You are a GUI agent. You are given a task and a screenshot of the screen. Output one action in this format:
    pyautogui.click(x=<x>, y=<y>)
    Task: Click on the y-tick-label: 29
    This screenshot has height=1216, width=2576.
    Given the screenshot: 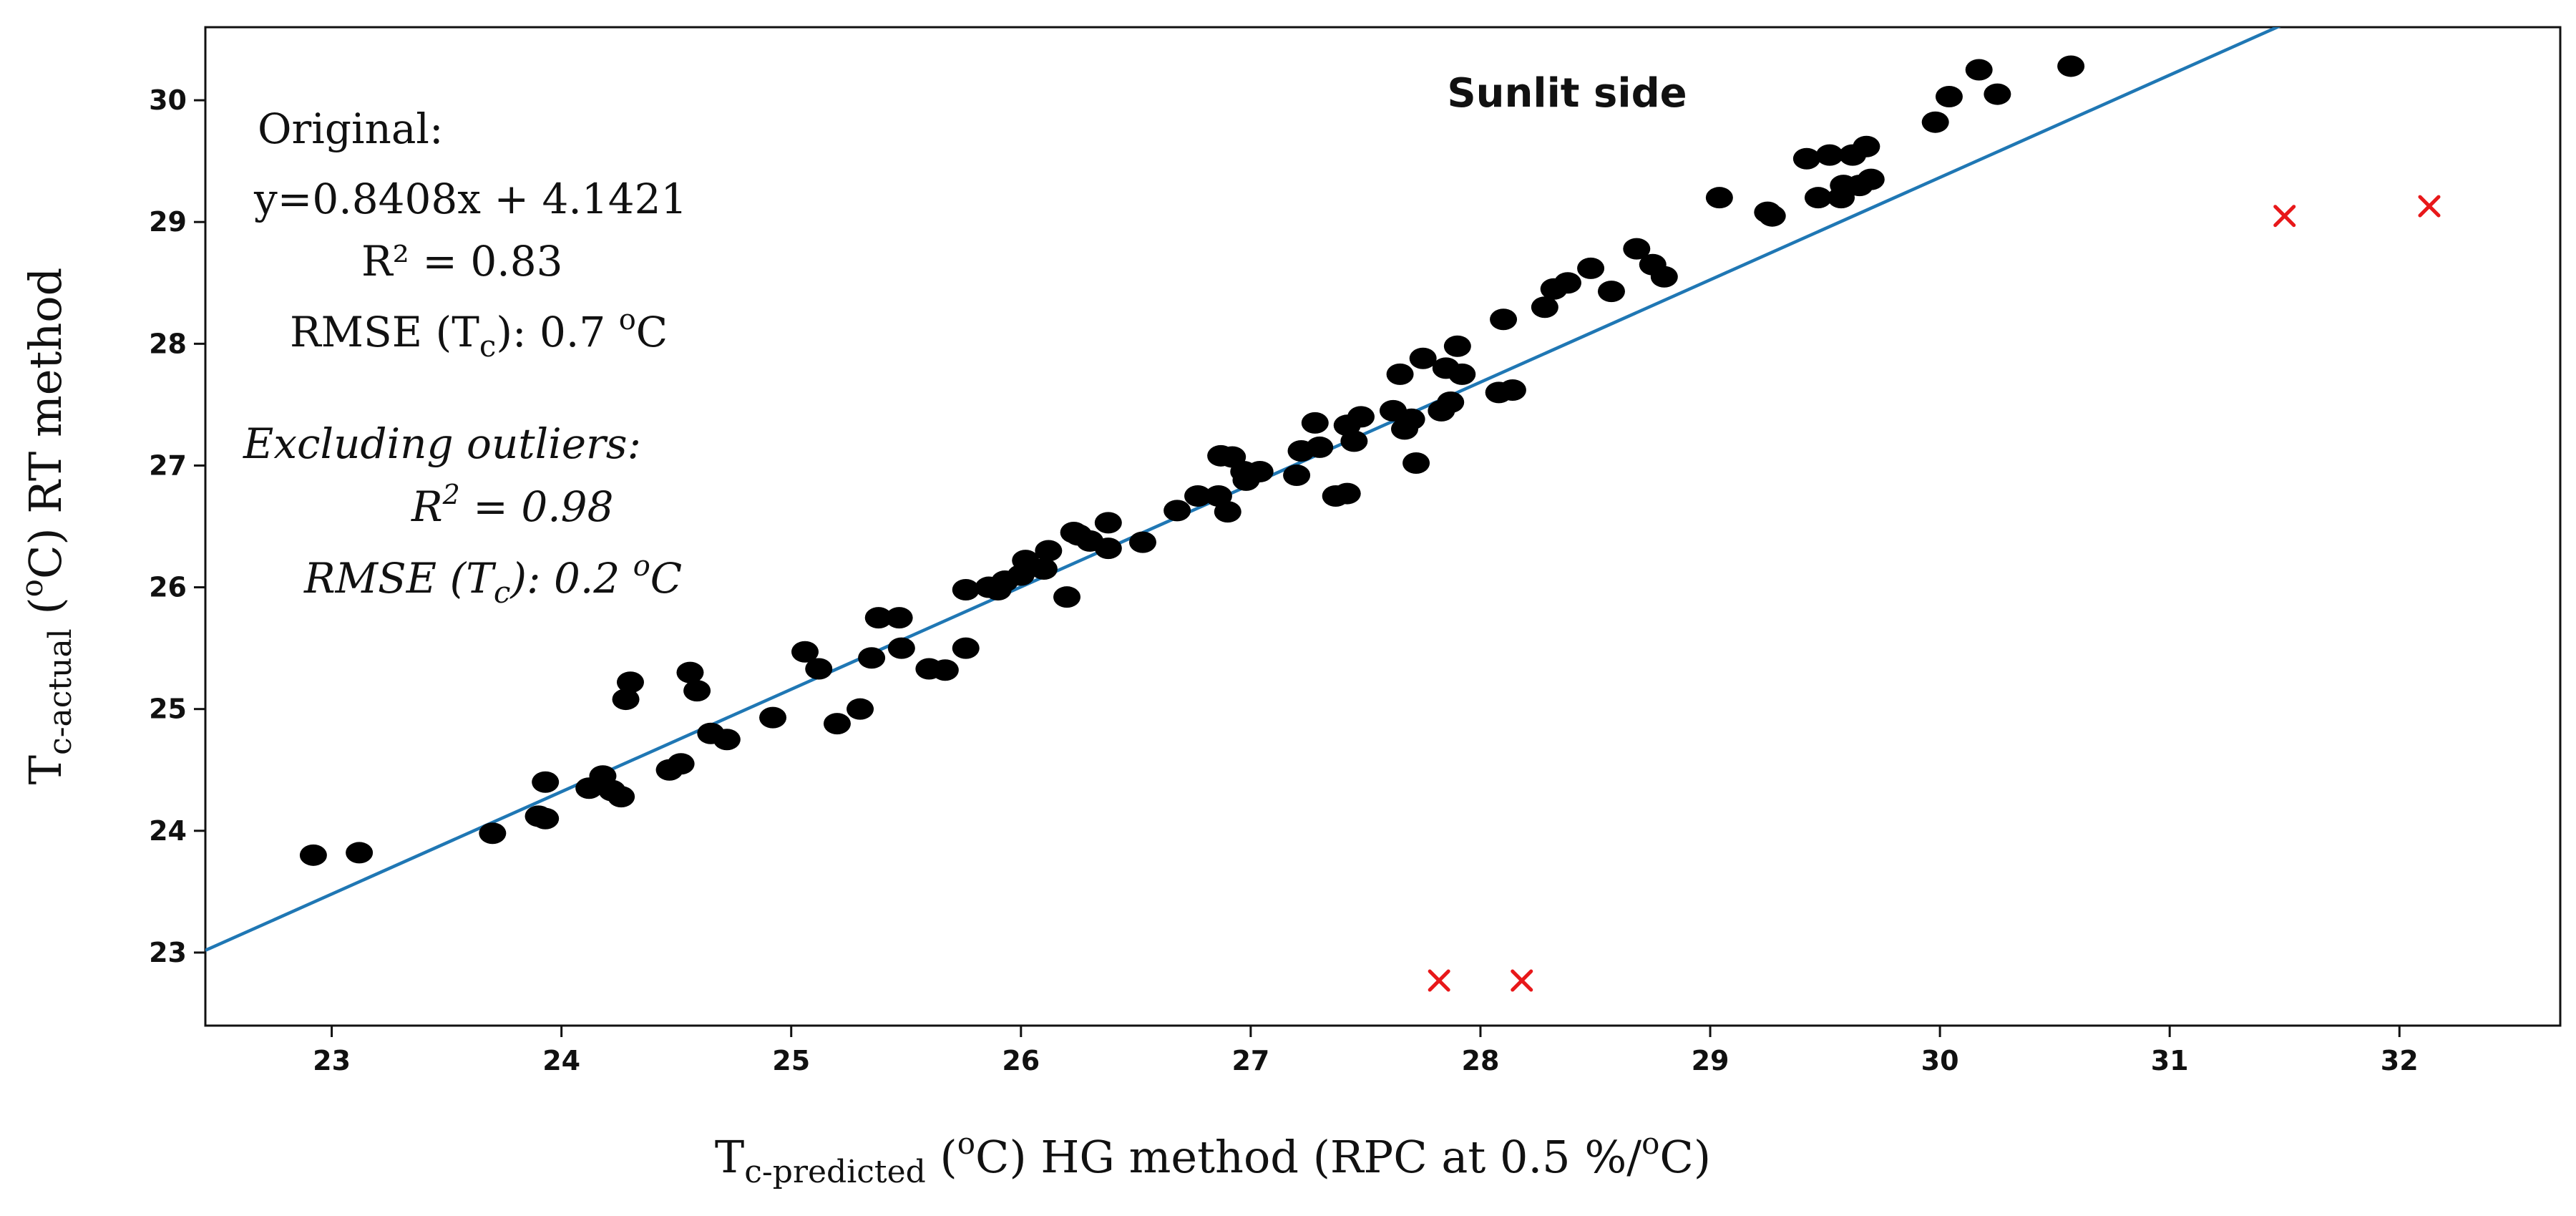 What is the action you would take?
    pyautogui.click(x=168, y=222)
    